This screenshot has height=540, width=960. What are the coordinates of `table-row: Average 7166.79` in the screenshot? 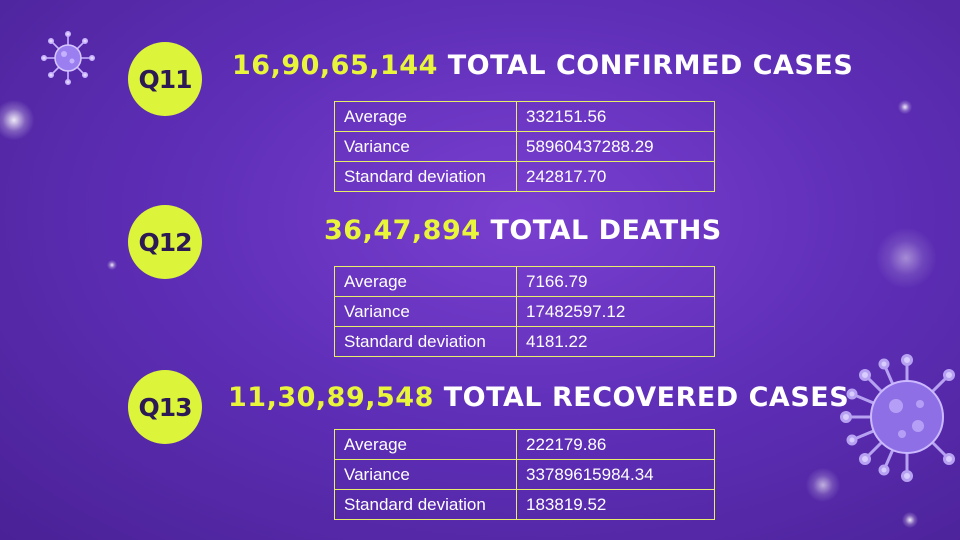 It's located at (524, 281).